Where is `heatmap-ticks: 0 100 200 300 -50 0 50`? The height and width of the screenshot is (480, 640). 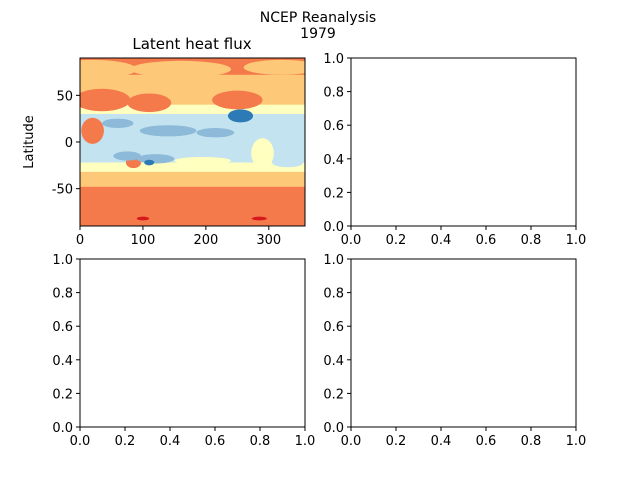 heatmap-ticks: 0 100 200 300 -50 0 50 is located at coordinates (166, 168).